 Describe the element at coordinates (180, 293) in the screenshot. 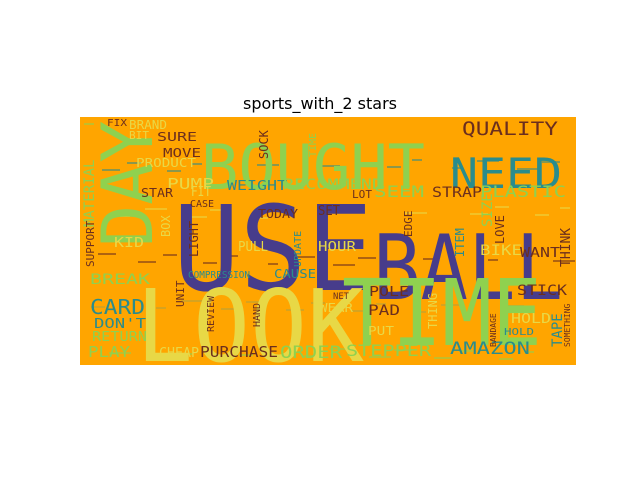

I see `cloud-word-unit: UNIT` at that location.